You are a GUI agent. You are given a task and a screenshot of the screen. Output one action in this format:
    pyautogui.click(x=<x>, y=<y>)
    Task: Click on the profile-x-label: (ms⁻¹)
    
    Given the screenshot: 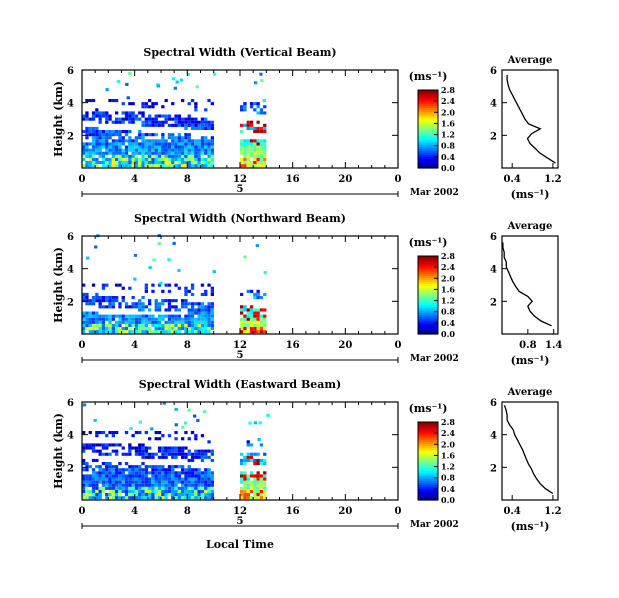 What is the action you would take?
    pyautogui.click(x=530, y=526)
    